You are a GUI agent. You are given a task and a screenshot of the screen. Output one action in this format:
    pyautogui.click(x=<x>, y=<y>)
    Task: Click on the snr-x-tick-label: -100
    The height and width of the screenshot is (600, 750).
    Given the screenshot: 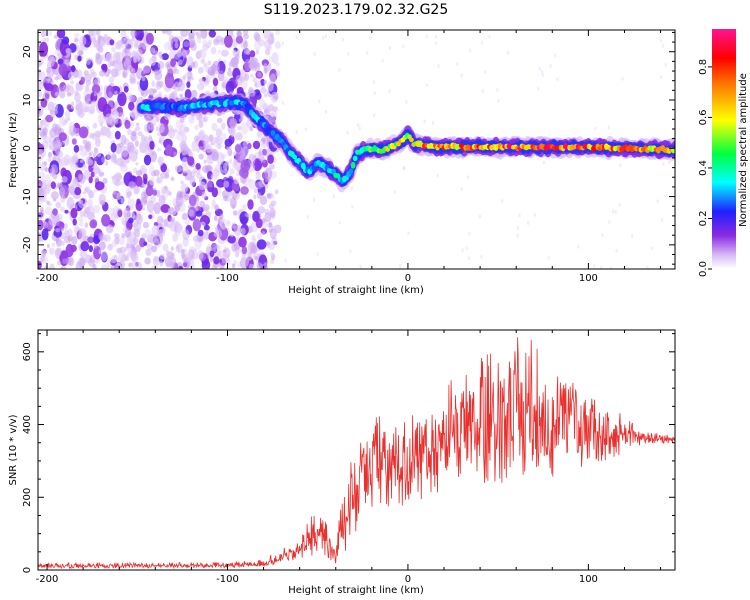 What is the action you would take?
    pyautogui.click(x=227, y=579)
    